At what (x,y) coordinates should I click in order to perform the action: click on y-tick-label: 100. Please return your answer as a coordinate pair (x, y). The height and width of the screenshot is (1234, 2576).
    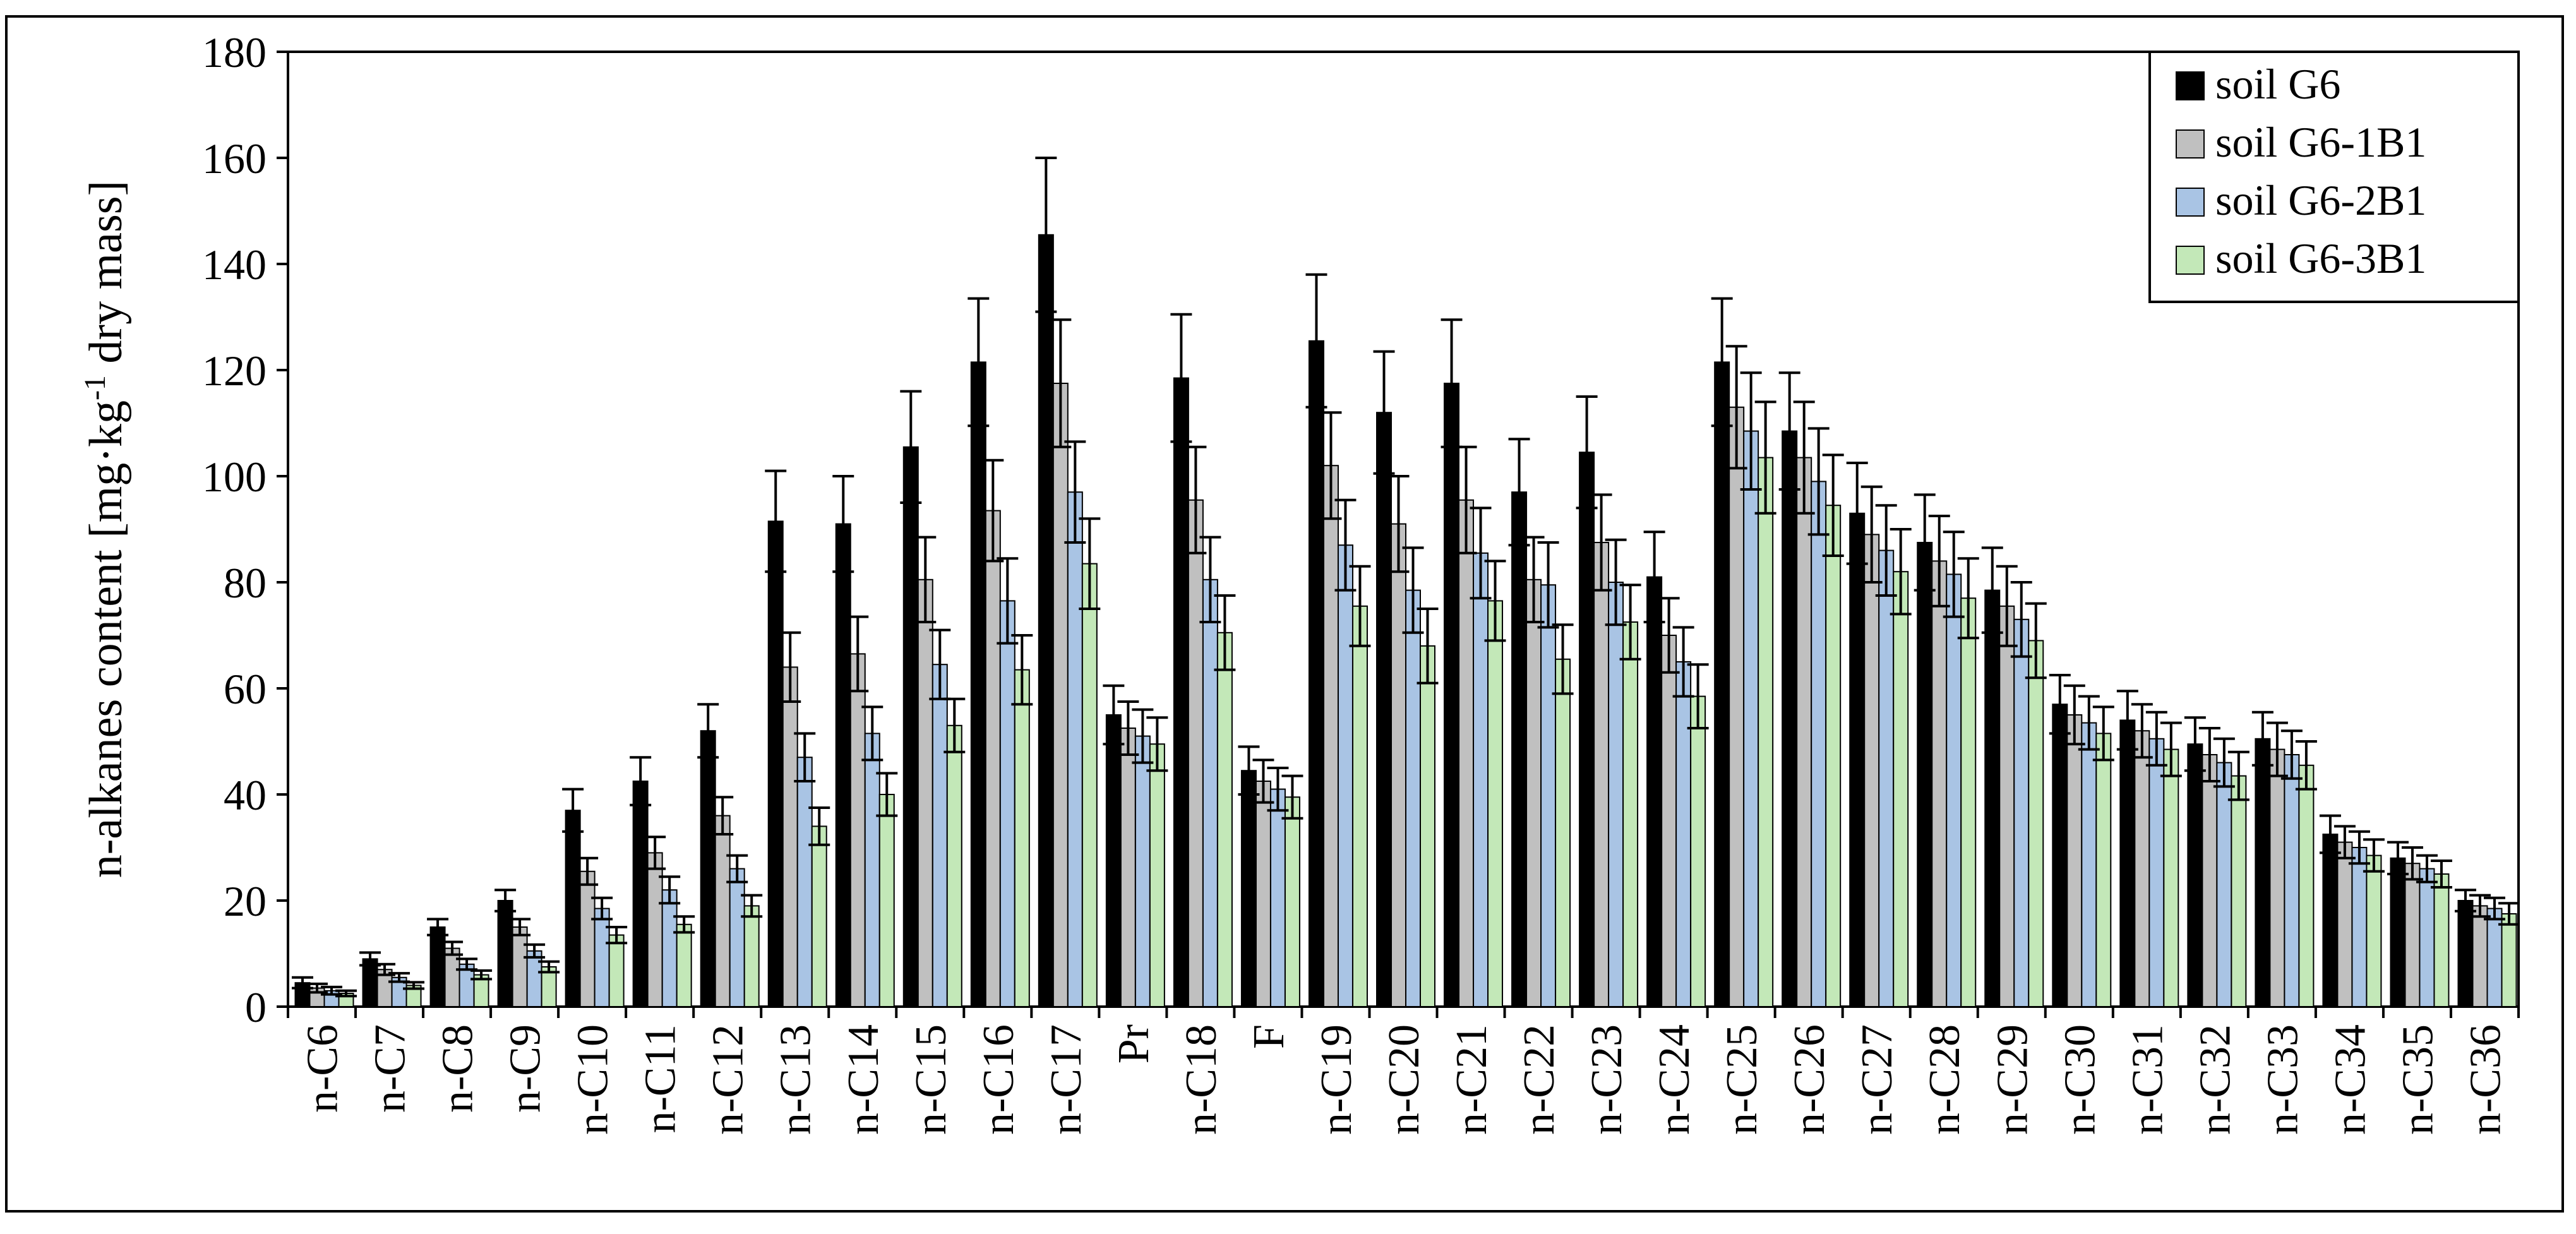
    Looking at the image, I should click on (234, 477).